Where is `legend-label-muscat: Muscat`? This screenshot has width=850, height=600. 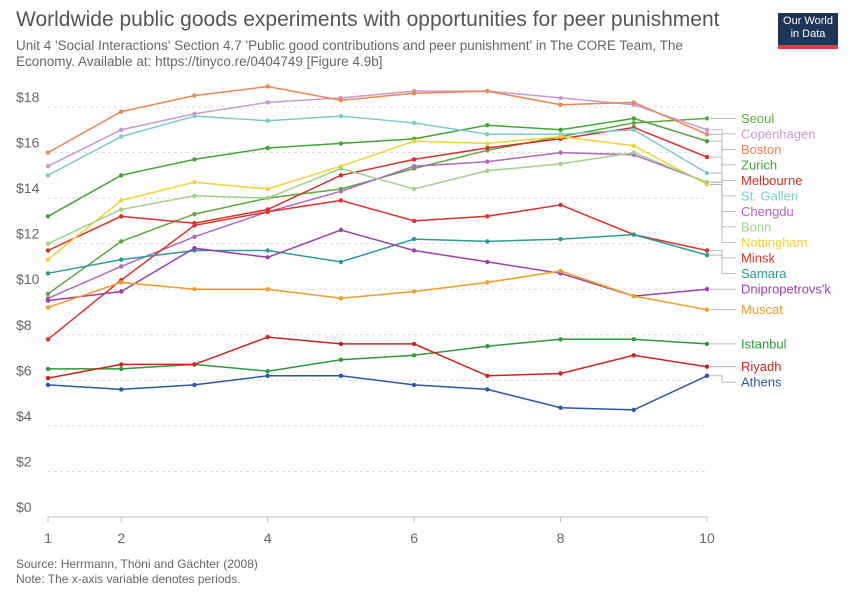 legend-label-muscat: Muscat is located at coordinates (762, 309).